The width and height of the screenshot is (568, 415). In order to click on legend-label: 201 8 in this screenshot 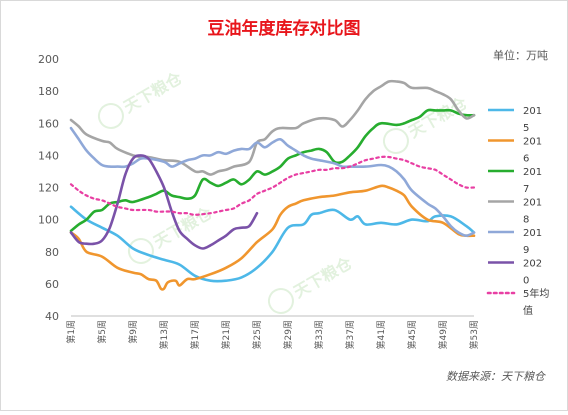, I will do `click(532, 212)`.